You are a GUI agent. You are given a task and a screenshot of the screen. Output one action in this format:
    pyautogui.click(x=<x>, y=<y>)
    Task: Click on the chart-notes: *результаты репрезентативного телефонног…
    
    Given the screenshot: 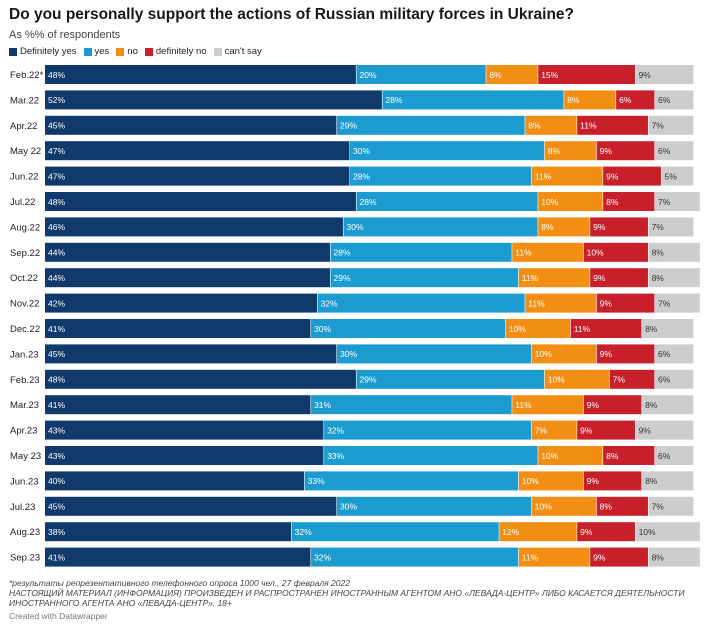 What is the action you would take?
    pyautogui.click(x=354, y=593)
    